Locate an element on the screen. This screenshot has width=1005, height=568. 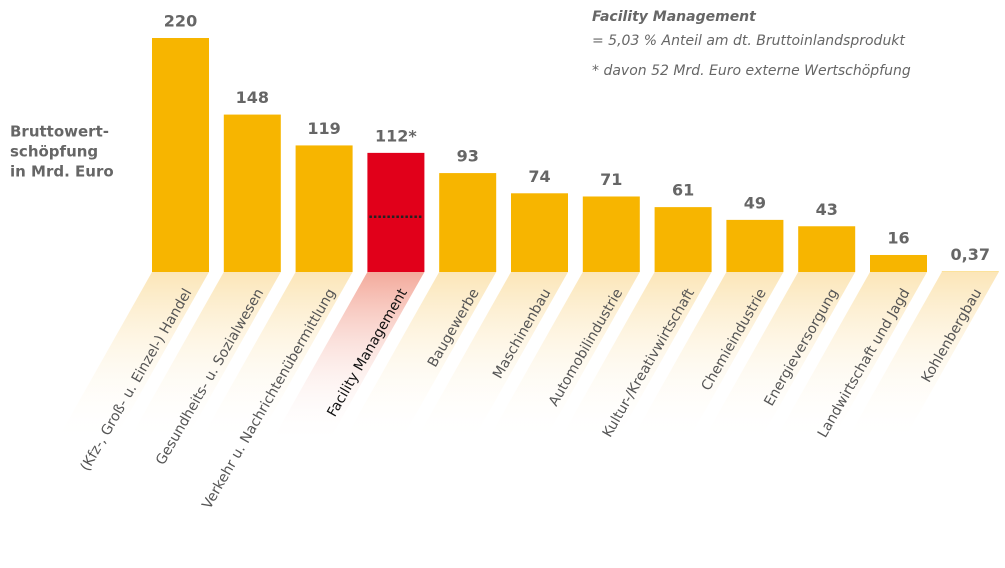
y-axis-label: Bruttowert- is located at coordinates (59, 132).